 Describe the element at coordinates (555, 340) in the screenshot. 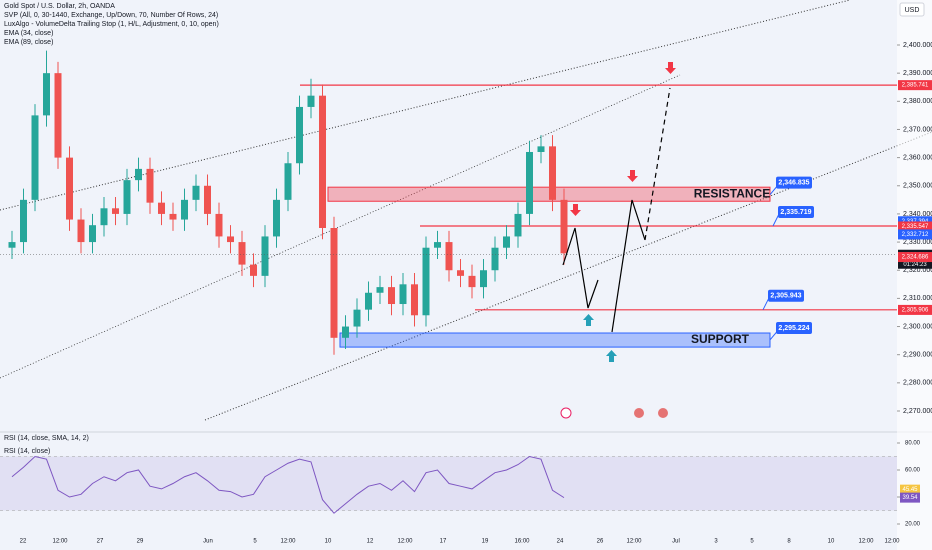

I see `support-zone` at that location.